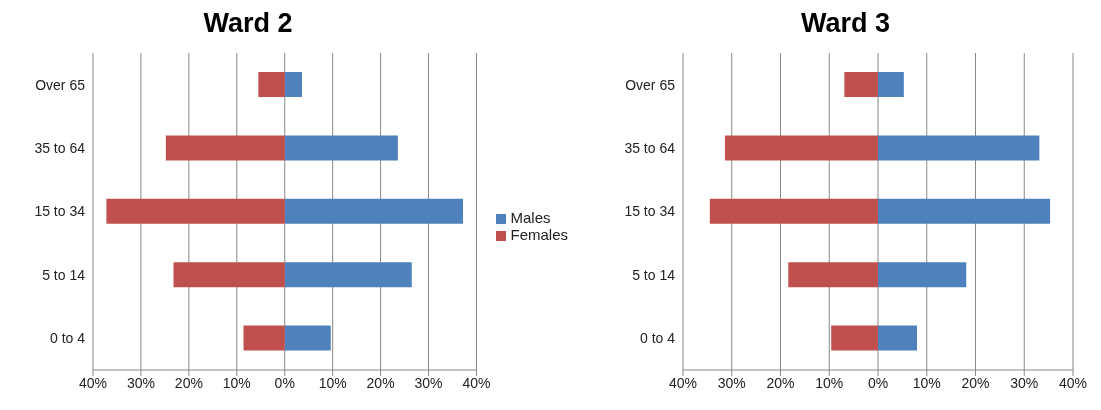 The image size is (1101, 410). I want to click on chart-title: Ward 2, so click(248, 24).